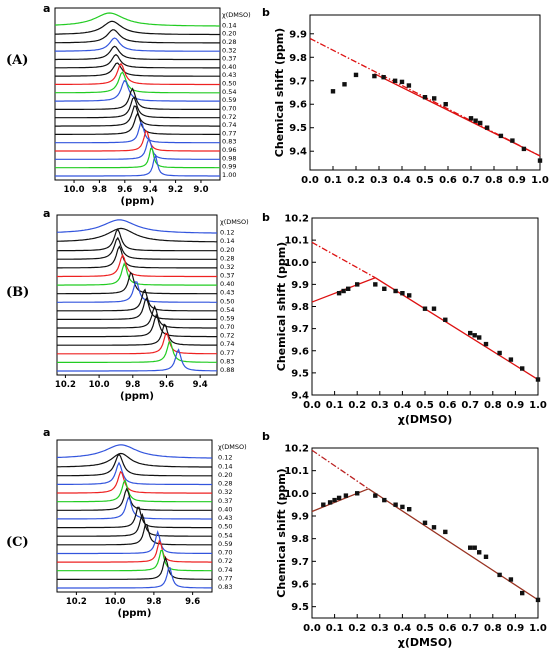 This screenshot has width=550, height=654. I want to click on nmr-legend-label: 0.88, so click(227, 370).